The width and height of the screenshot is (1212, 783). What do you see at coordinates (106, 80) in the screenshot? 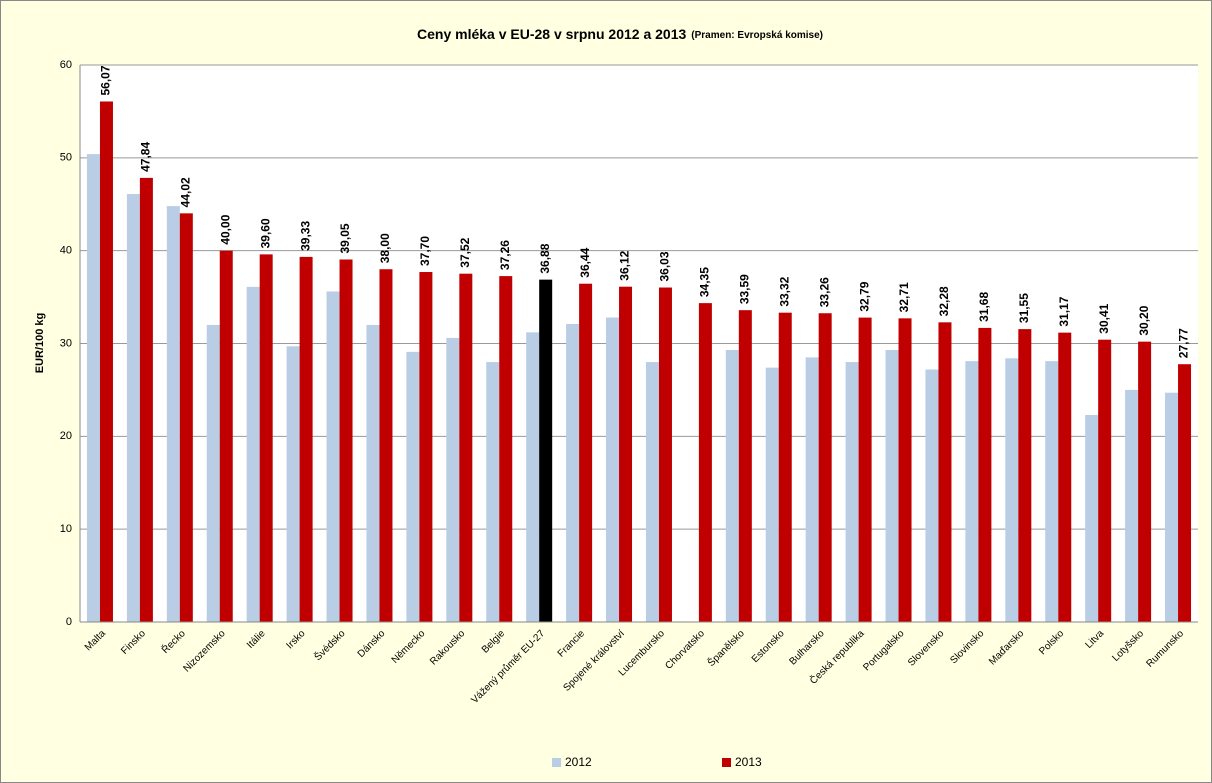
I see `value-label: 56,07` at bounding box center [106, 80].